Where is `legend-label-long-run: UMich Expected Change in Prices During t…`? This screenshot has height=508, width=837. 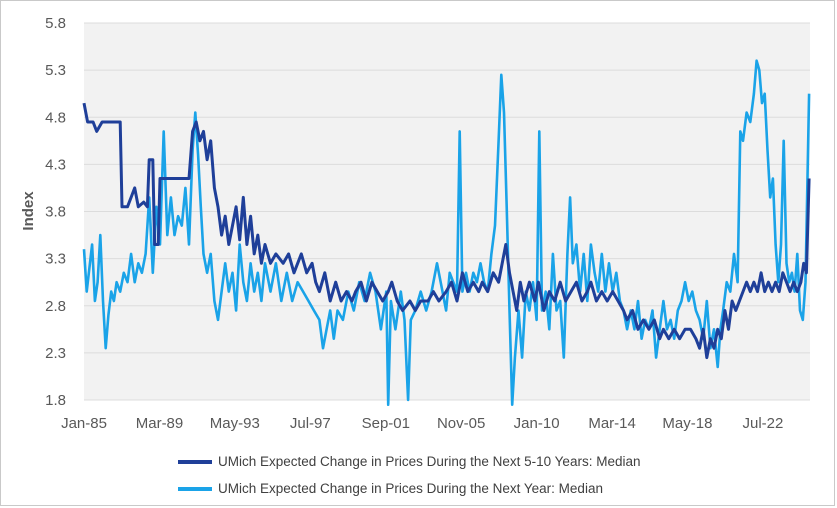
legend-label-long-run: UMich Expected Change in Prices During t… is located at coordinates (429, 461).